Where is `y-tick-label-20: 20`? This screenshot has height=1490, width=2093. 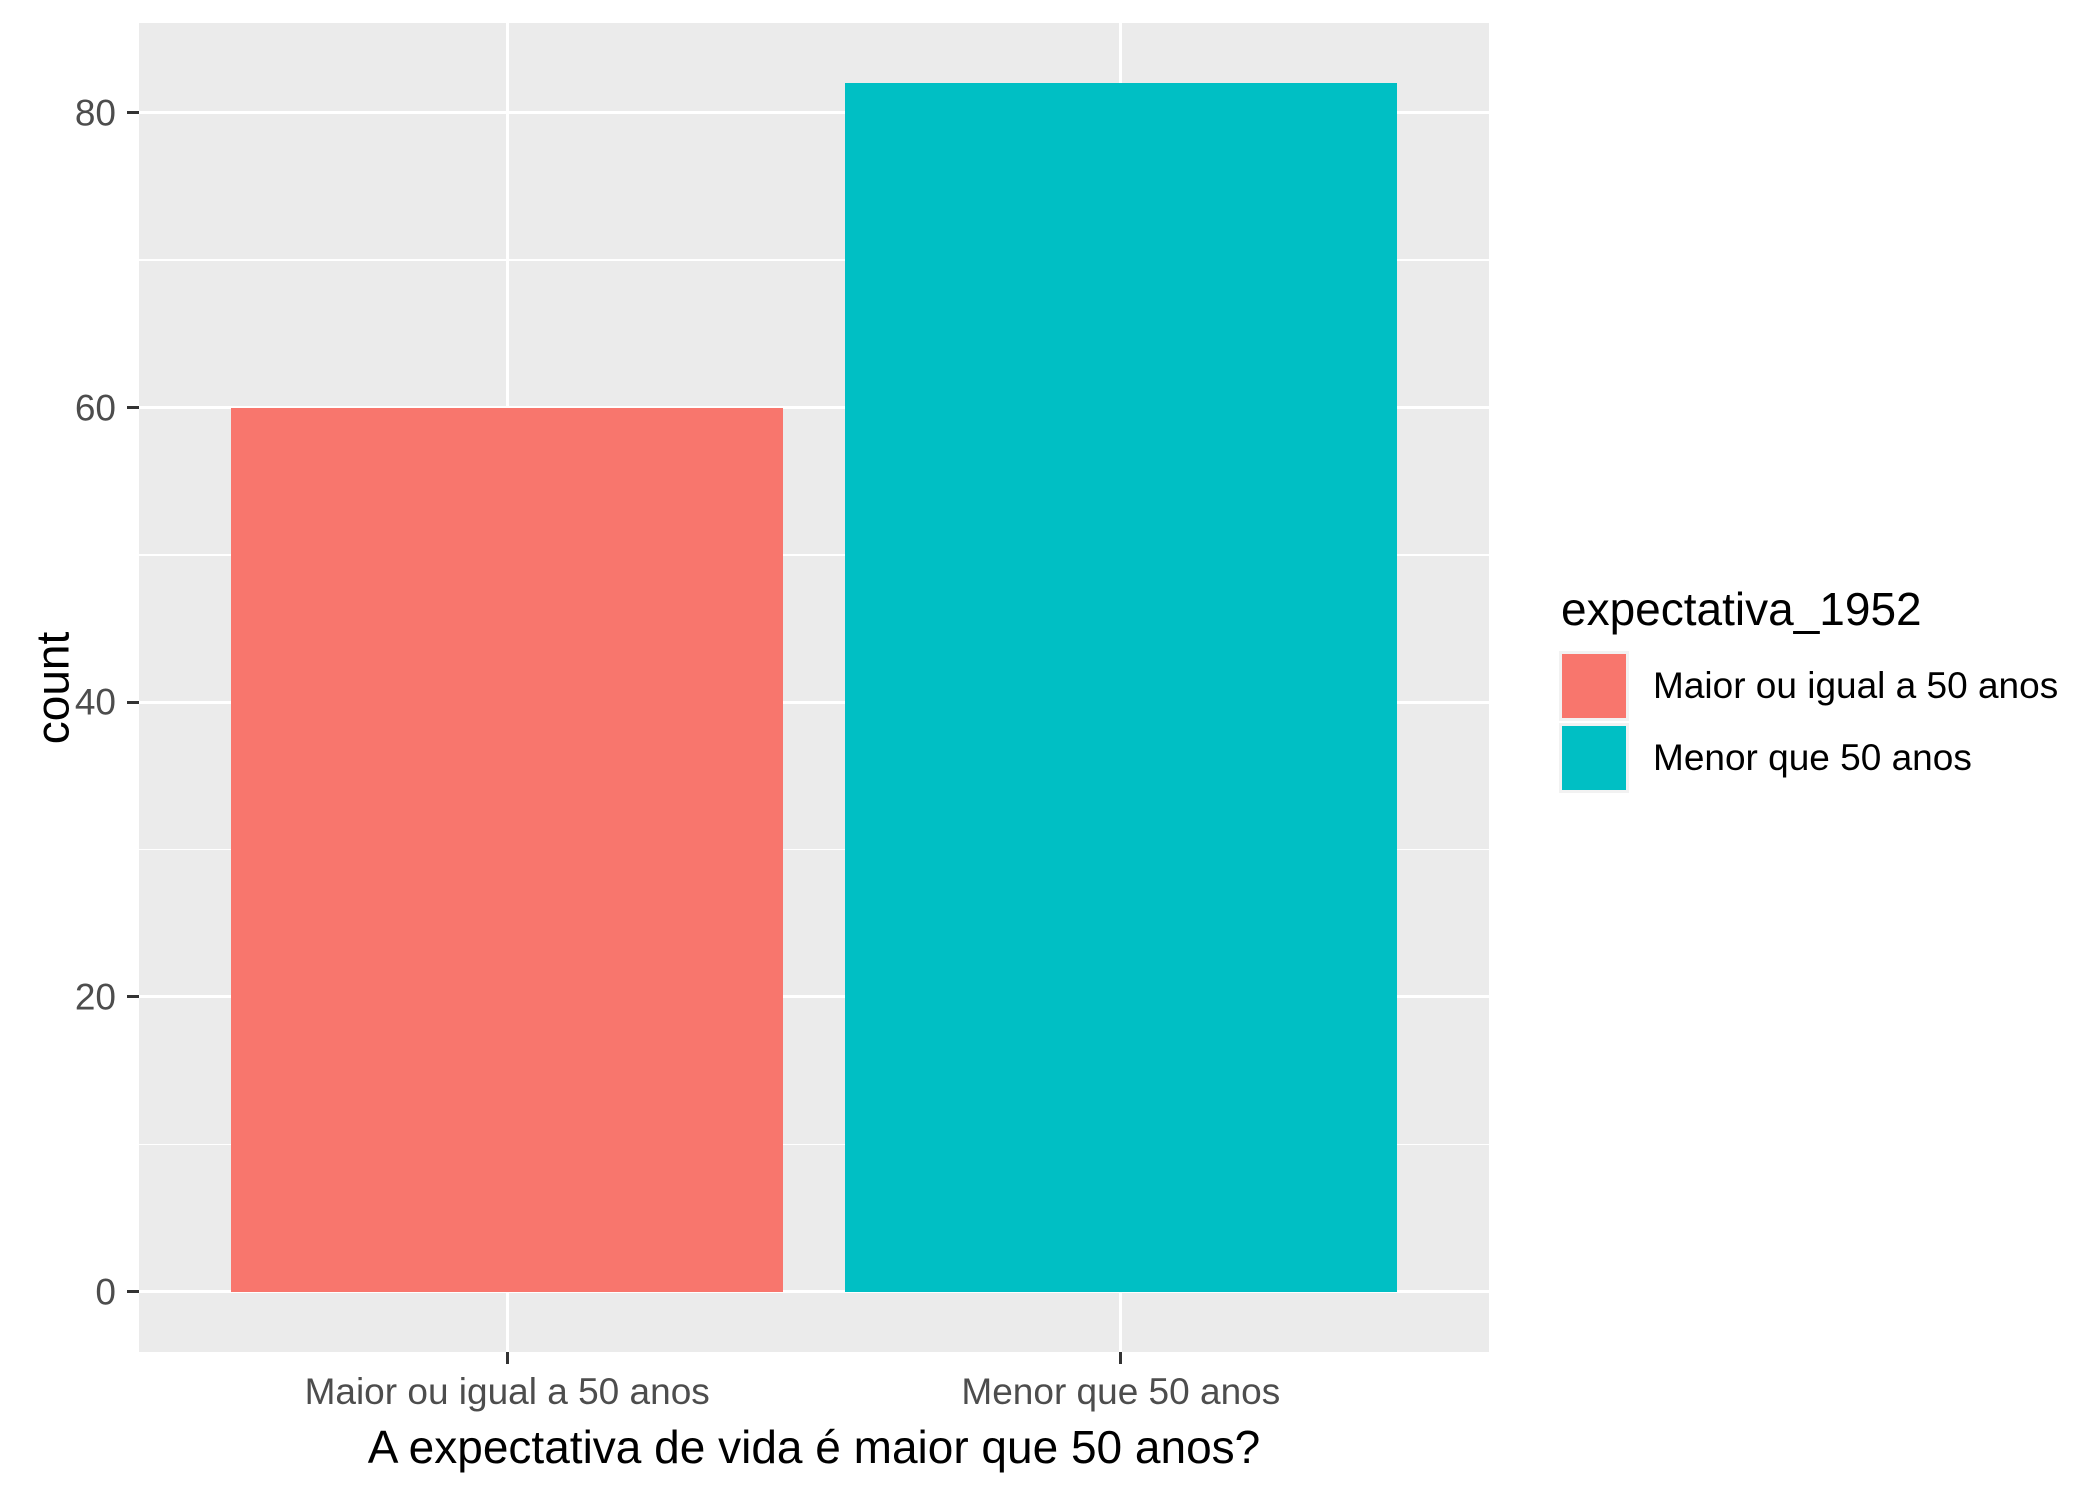
y-tick-label-20: 20 is located at coordinates (95, 997).